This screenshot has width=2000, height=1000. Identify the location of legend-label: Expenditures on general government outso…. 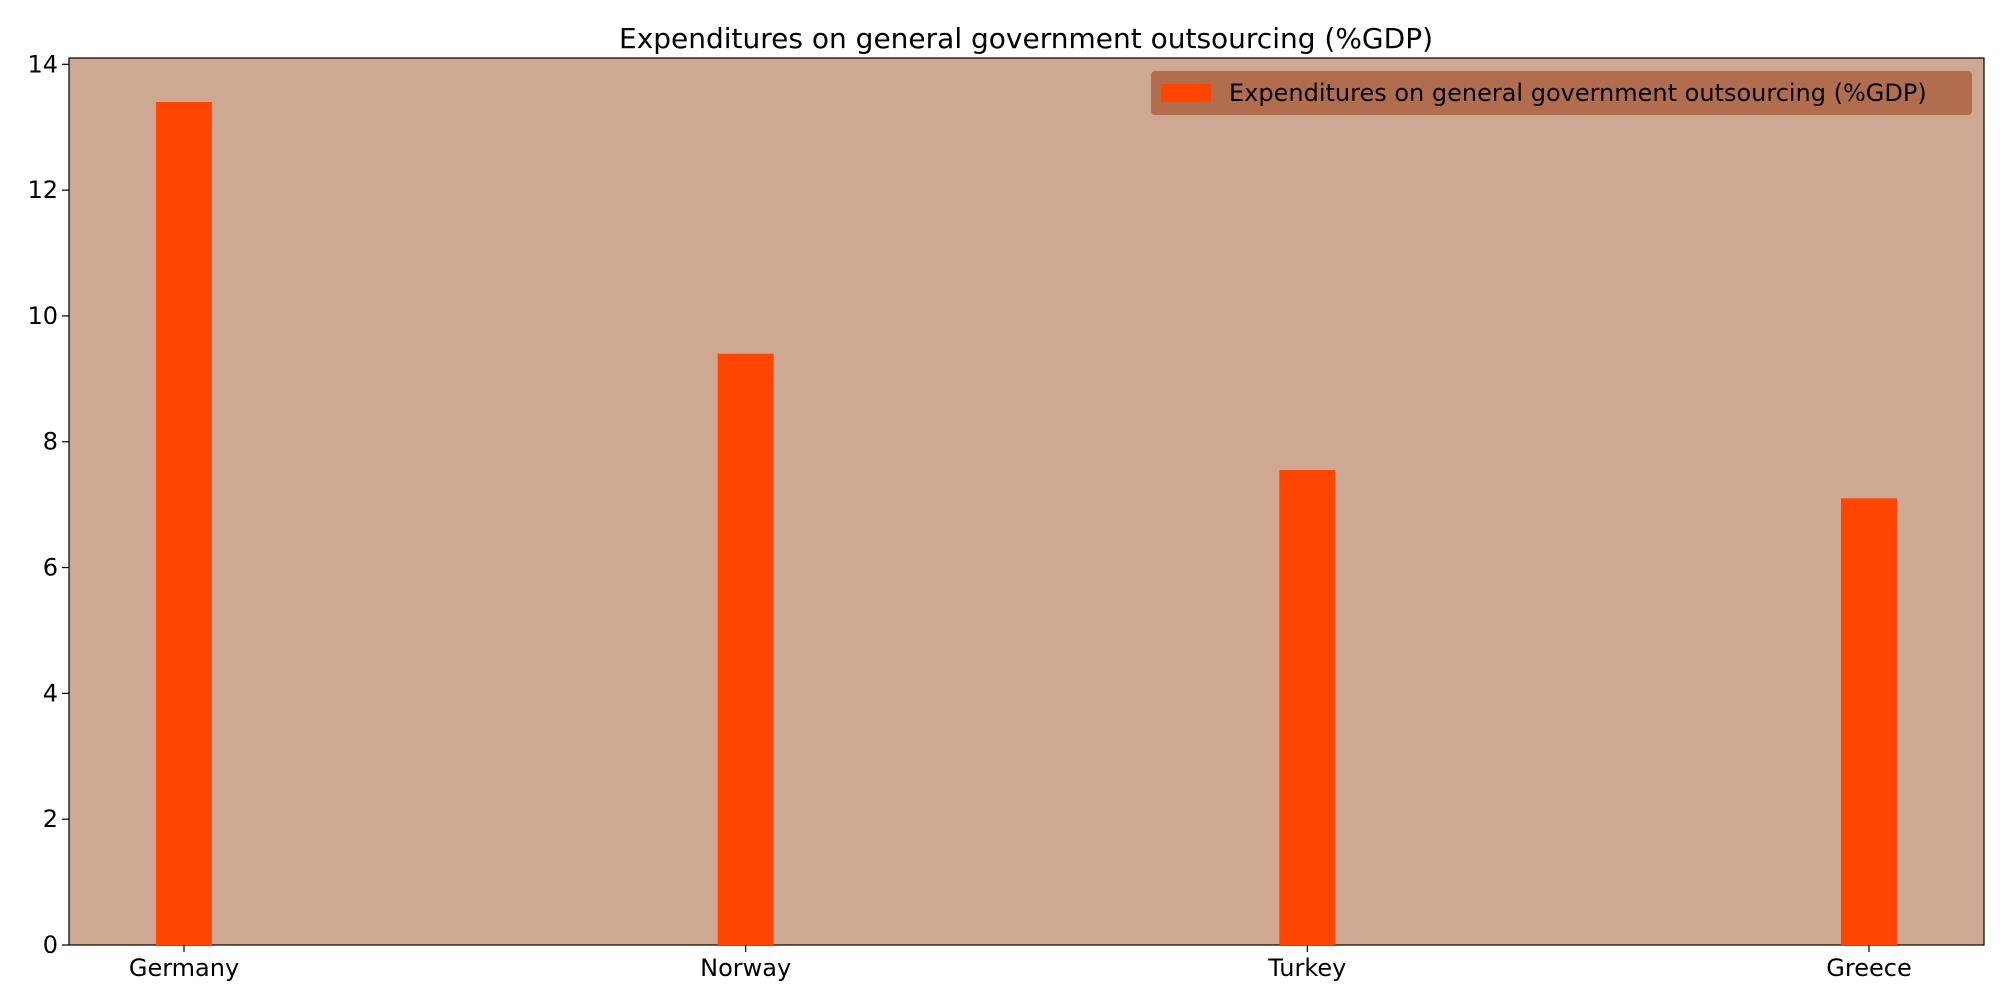
(1578, 93).